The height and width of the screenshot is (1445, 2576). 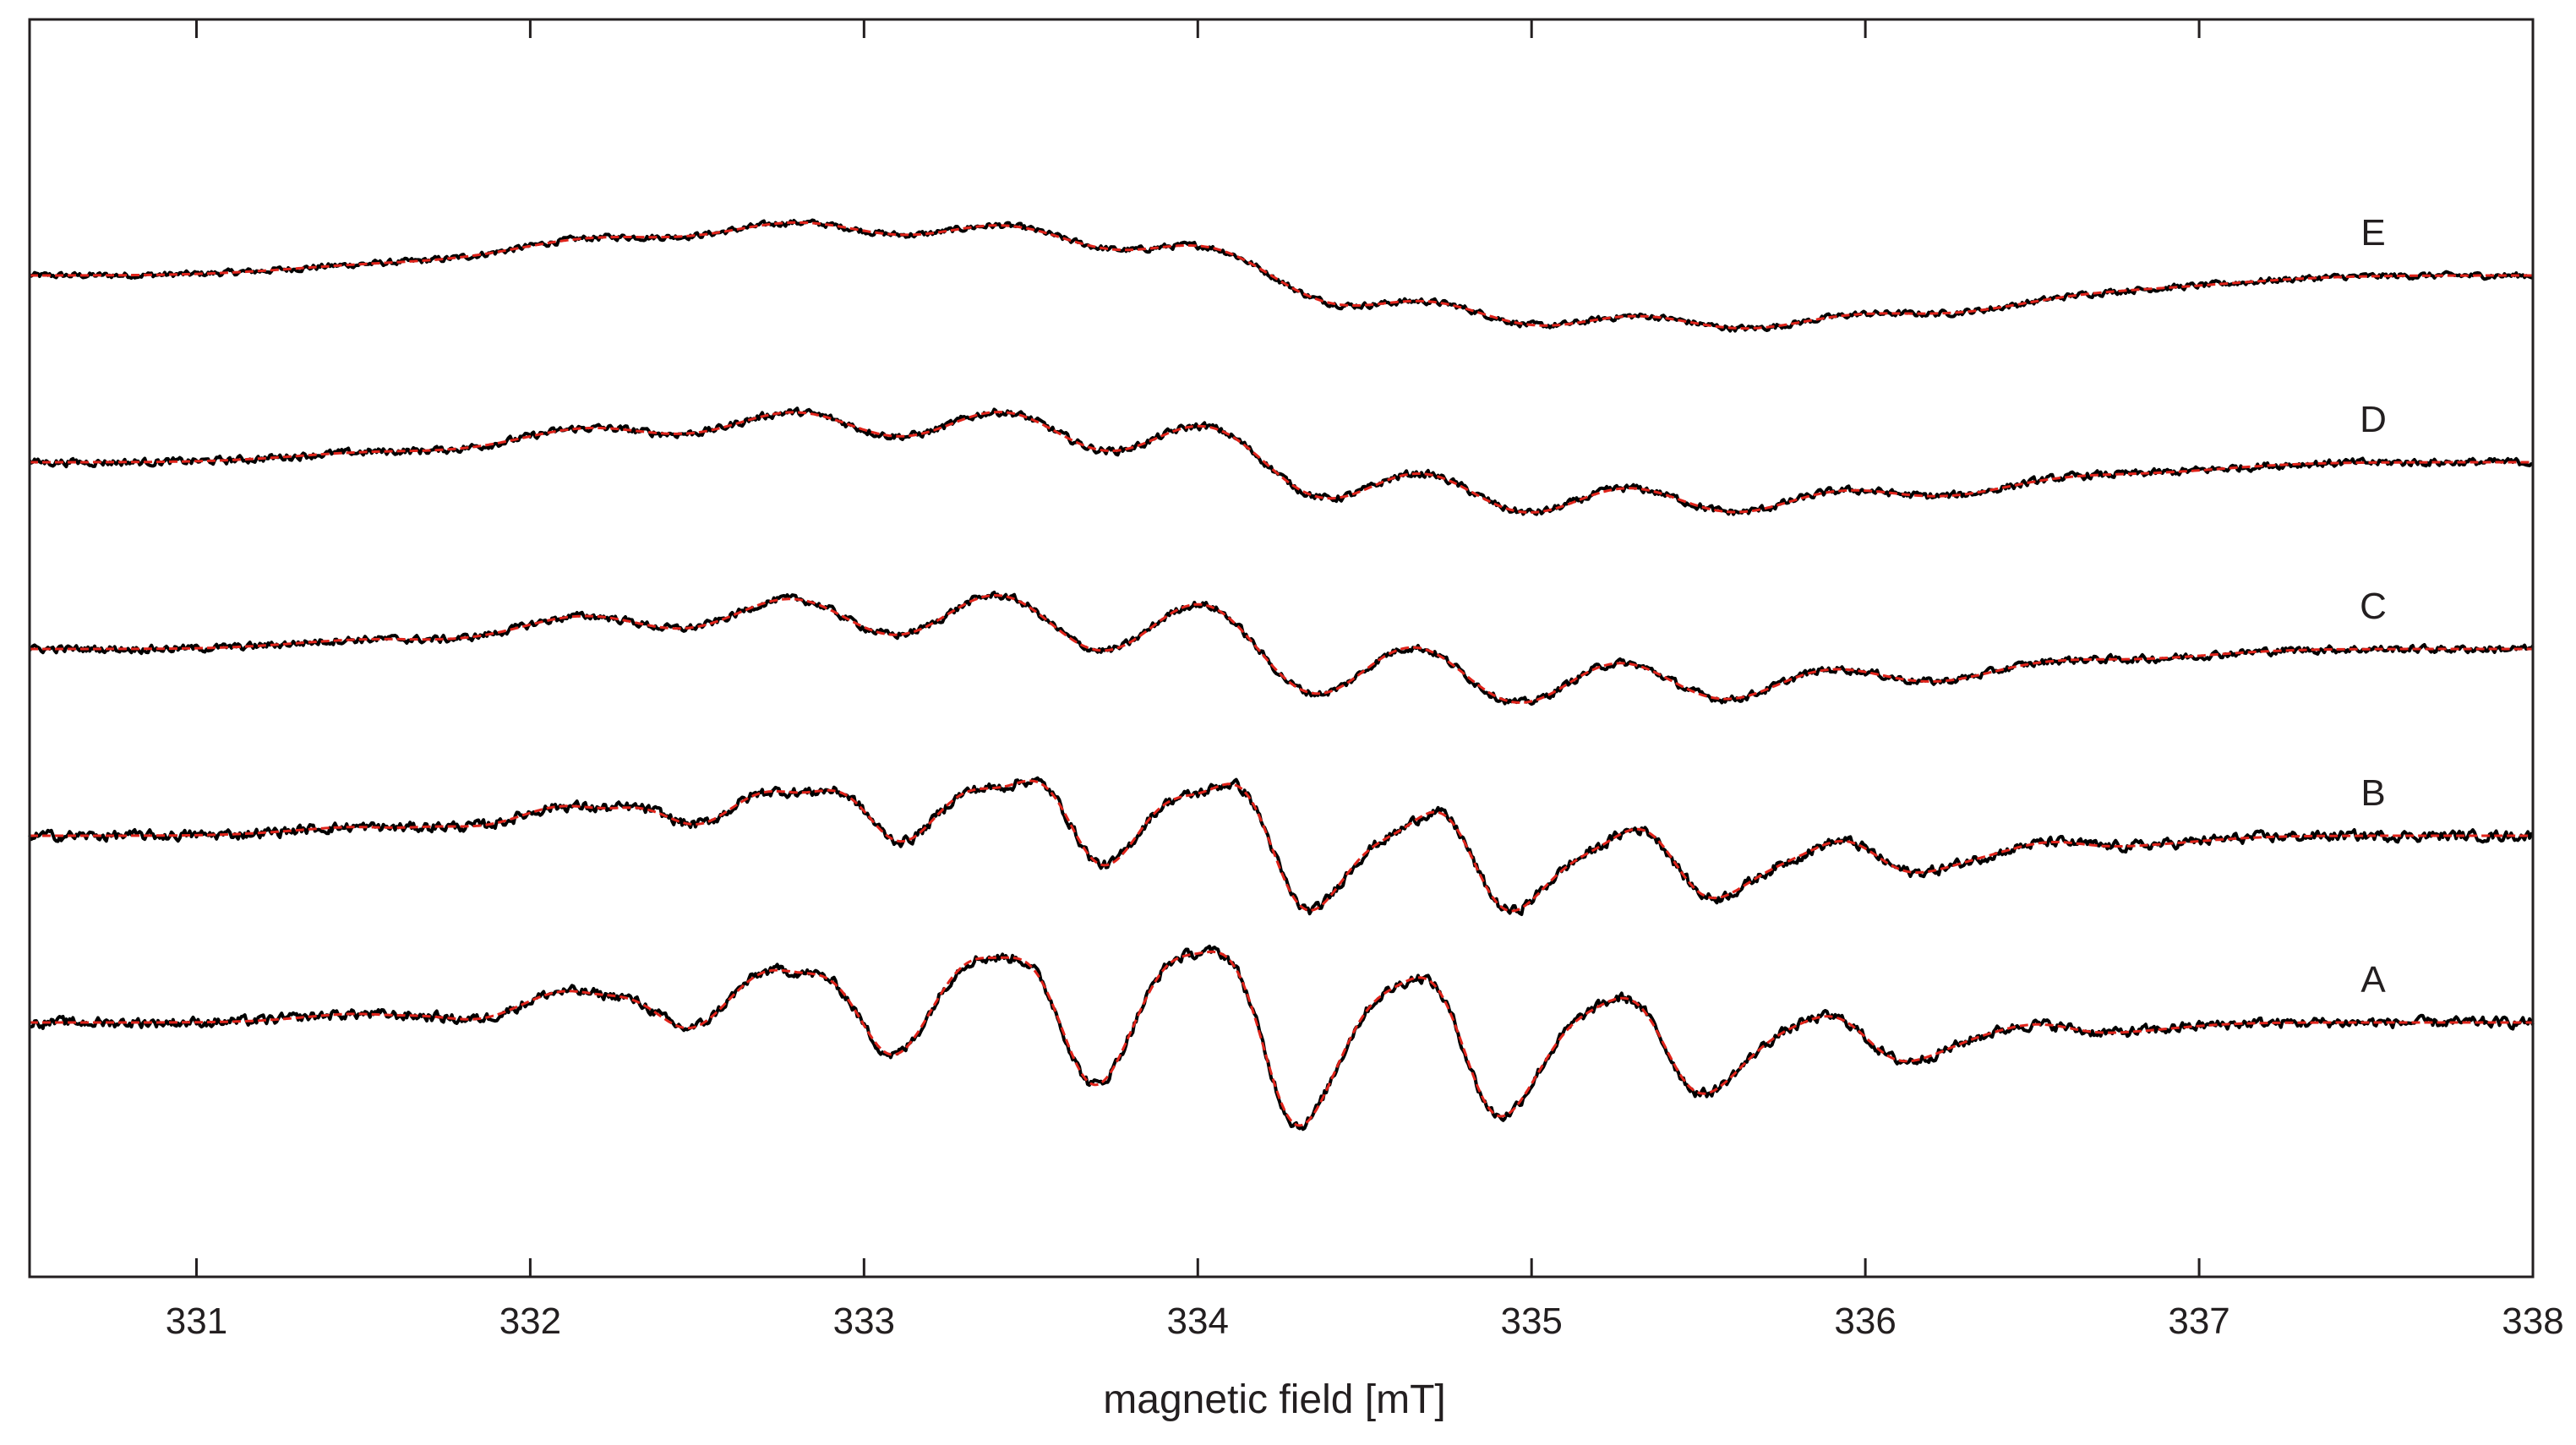 What do you see at coordinates (1274, 1399) in the screenshot?
I see `x-axis-label: magnetic field [mT]` at bounding box center [1274, 1399].